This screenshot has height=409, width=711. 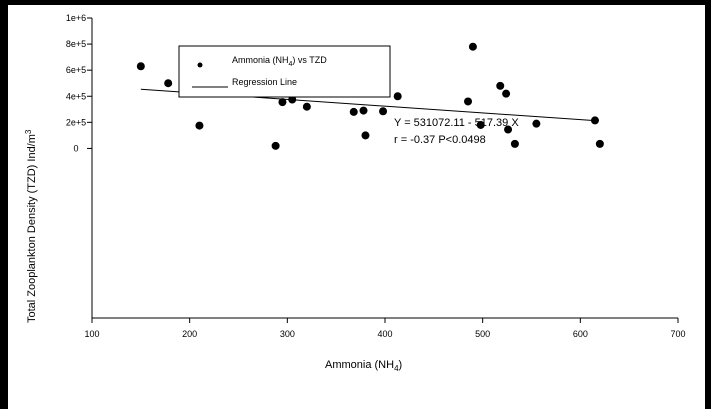 What do you see at coordinates (384, 334) in the screenshot?
I see `x-tick-label: 400` at bounding box center [384, 334].